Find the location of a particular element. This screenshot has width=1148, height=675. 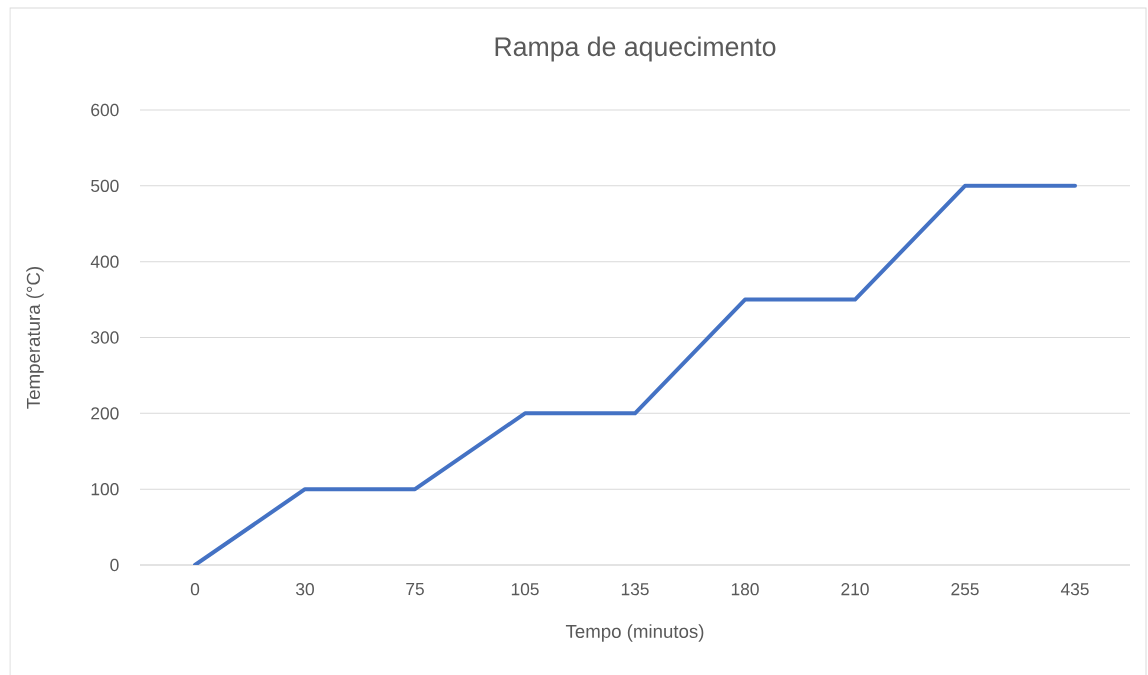

y-tick-label: 100 is located at coordinates (105, 489).